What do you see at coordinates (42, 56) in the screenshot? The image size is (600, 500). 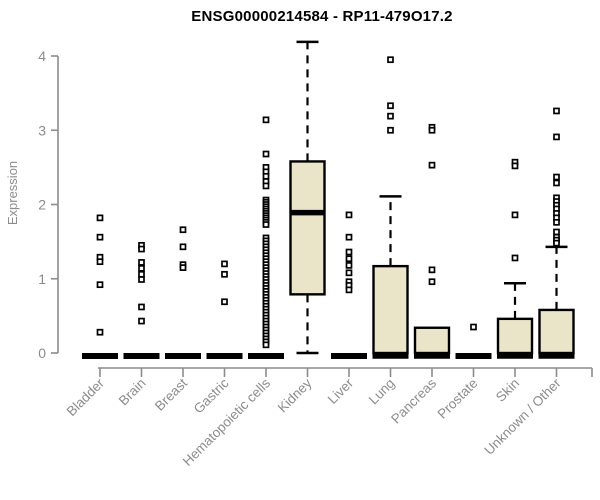 I see `y-tick-label: 4` at bounding box center [42, 56].